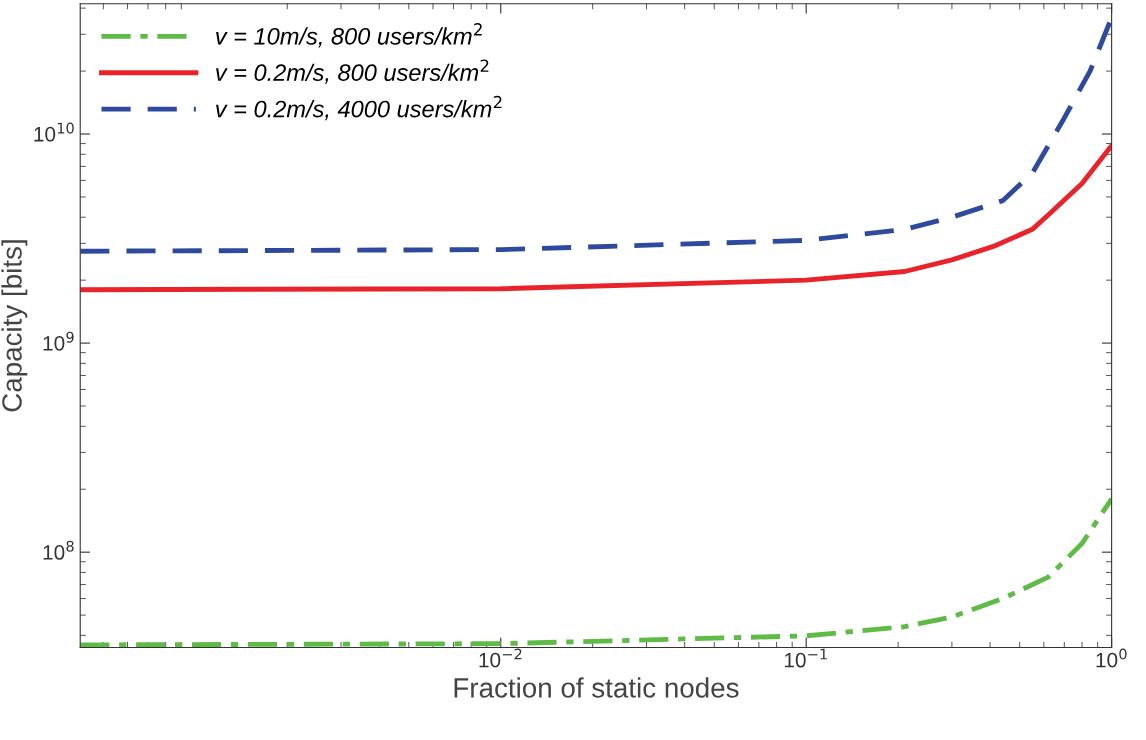 This screenshot has height=740, width=1146. Describe the element at coordinates (58, 550) in the screenshot. I see `y-tick-label: 10$^{8}$` at that location.